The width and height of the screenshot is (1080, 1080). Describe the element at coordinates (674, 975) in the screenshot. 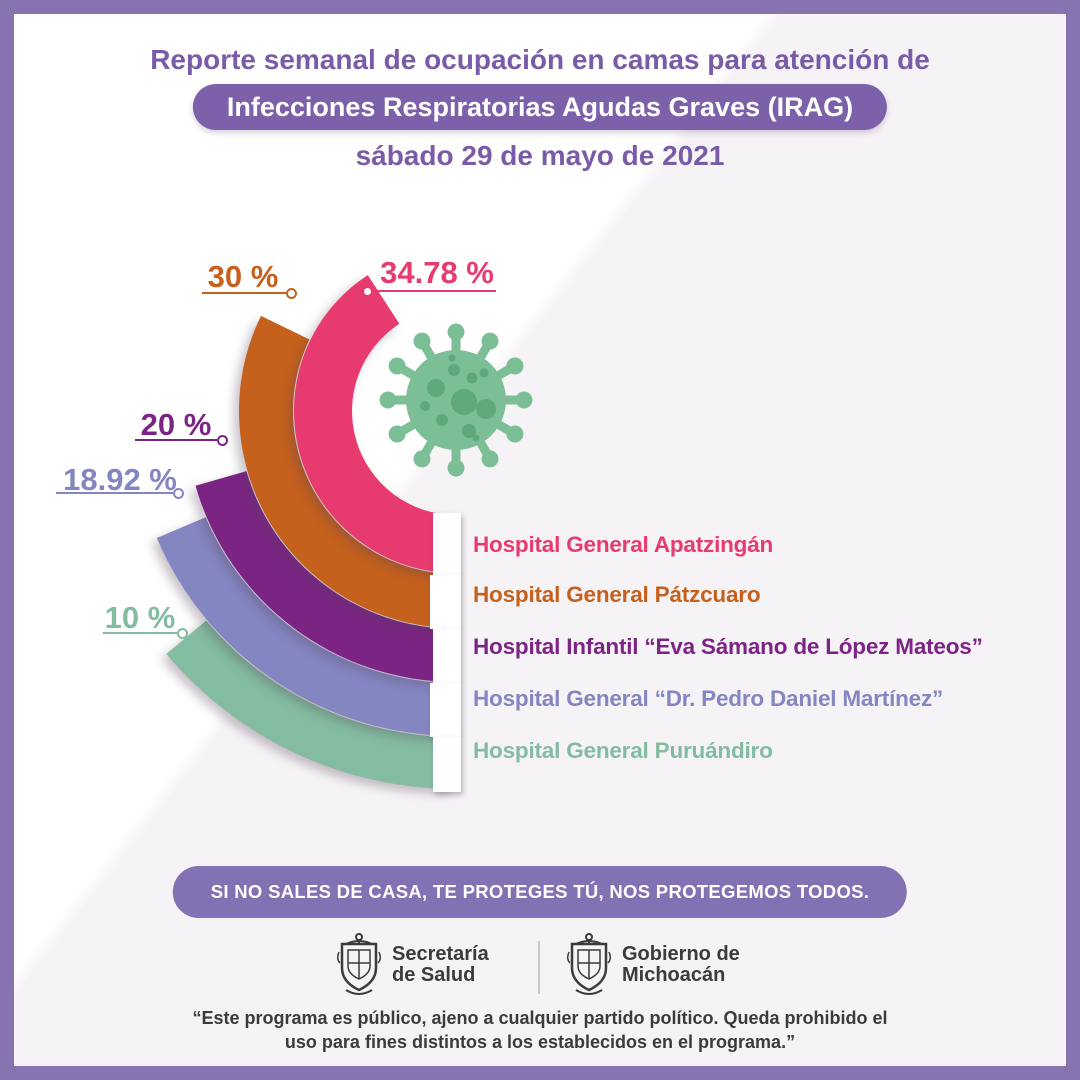

I see `logo-line: Michoacán` at that location.